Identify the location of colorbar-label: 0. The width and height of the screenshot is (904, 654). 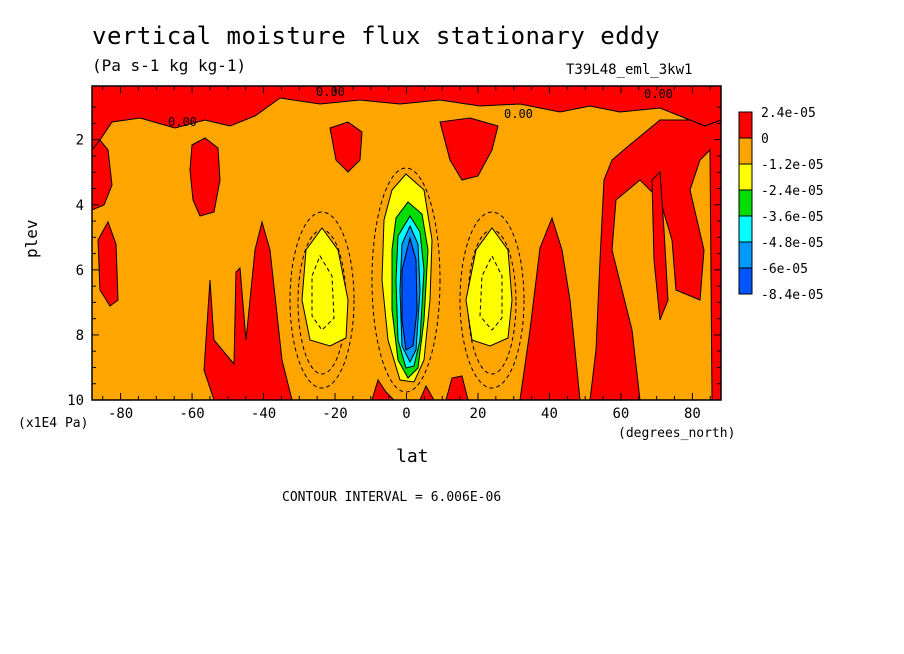
(765, 139).